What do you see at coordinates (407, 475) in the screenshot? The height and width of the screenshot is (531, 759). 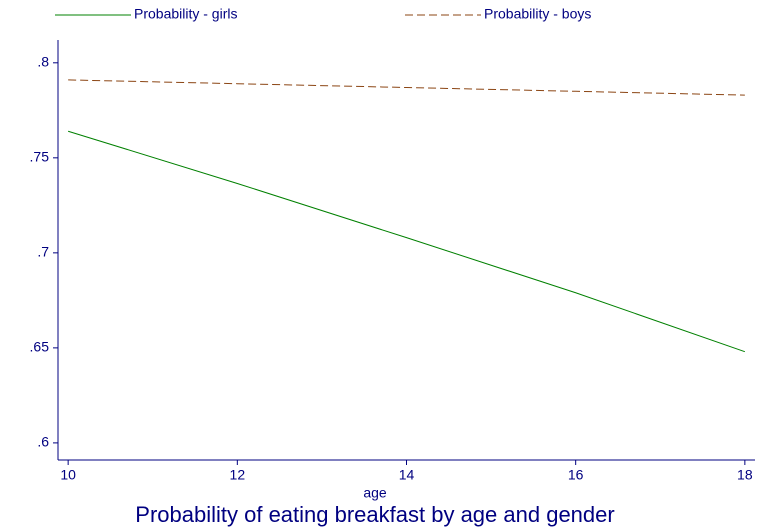 I see `x-tick-label: 14` at bounding box center [407, 475].